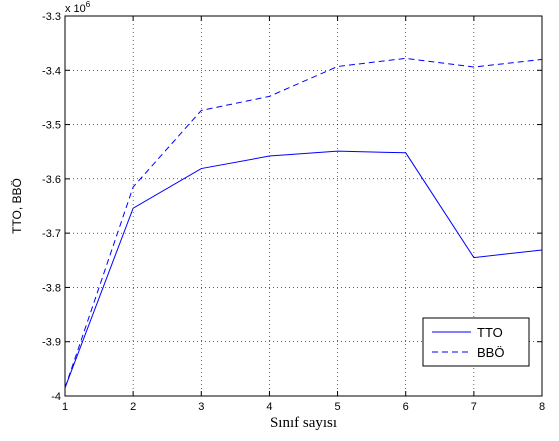 This screenshot has height=441, width=559. What do you see at coordinates (56, 397) in the screenshot?
I see `y-tick-label: -4` at bounding box center [56, 397].